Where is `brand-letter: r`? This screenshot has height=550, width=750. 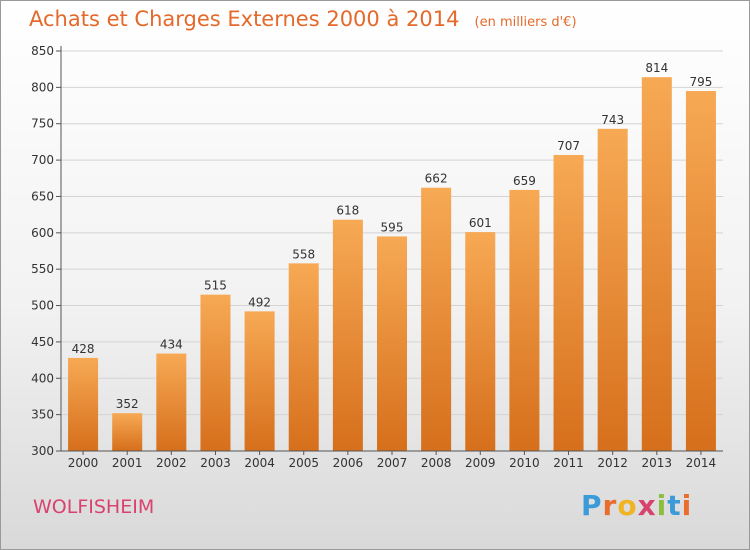
brand-letter: r is located at coordinates (610, 505).